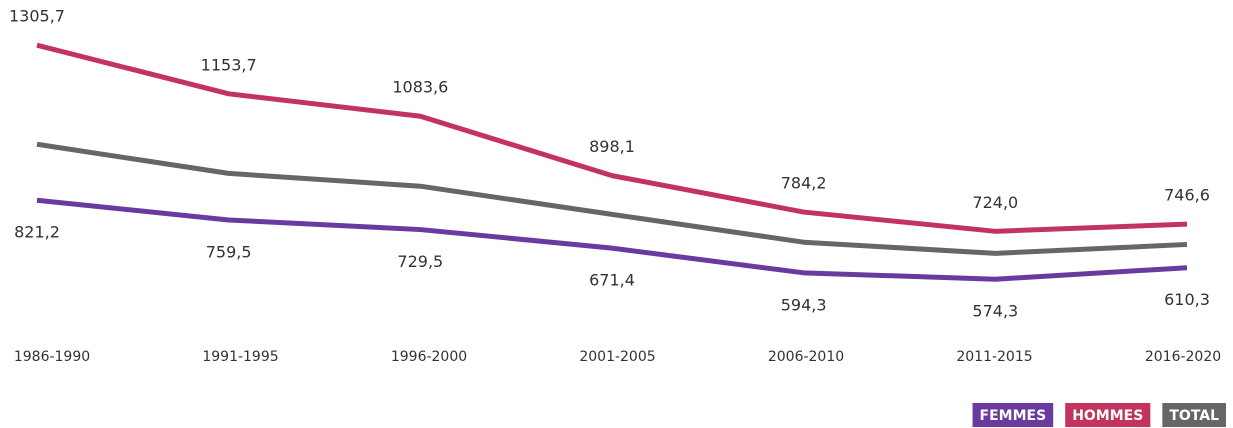 This screenshot has height=428, width=1233. What do you see at coordinates (612, 146) in the screenshot?
I see `data-label: 898,1` at bounding box center [612, 146].